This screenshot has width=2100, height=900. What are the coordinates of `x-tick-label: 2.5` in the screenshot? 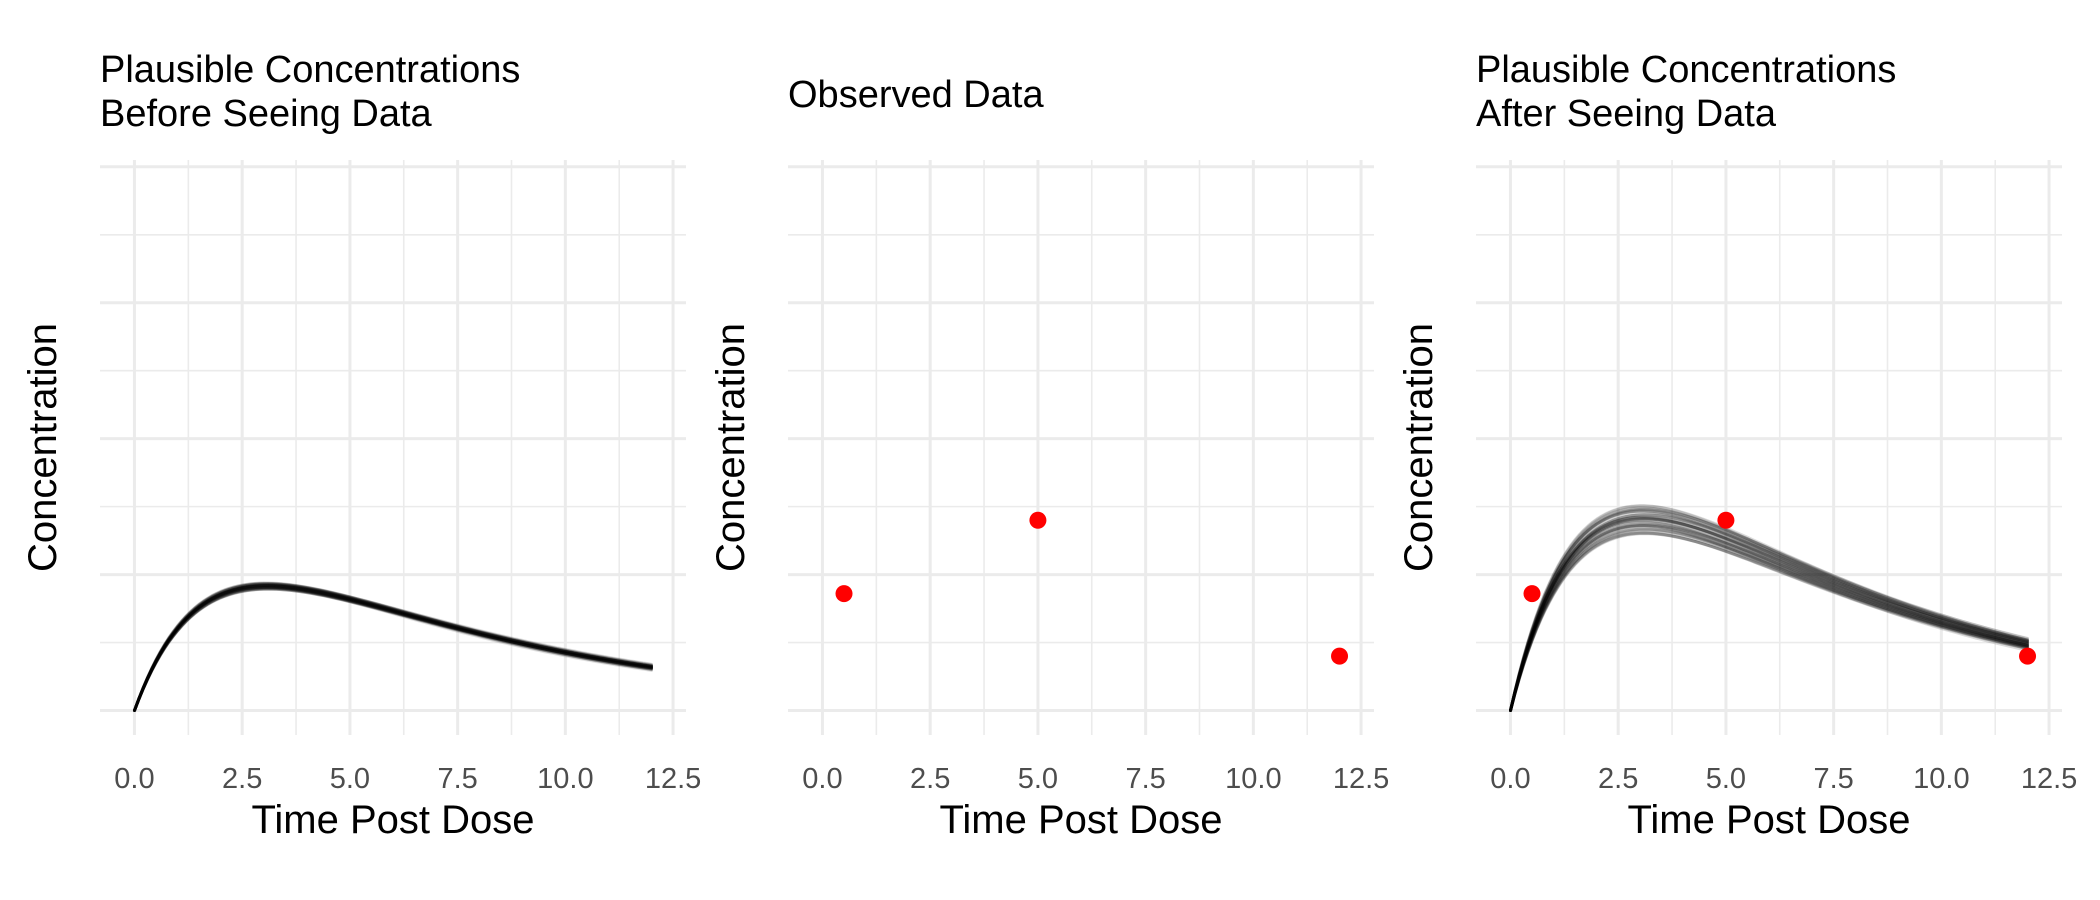 It's located at (242, 779).